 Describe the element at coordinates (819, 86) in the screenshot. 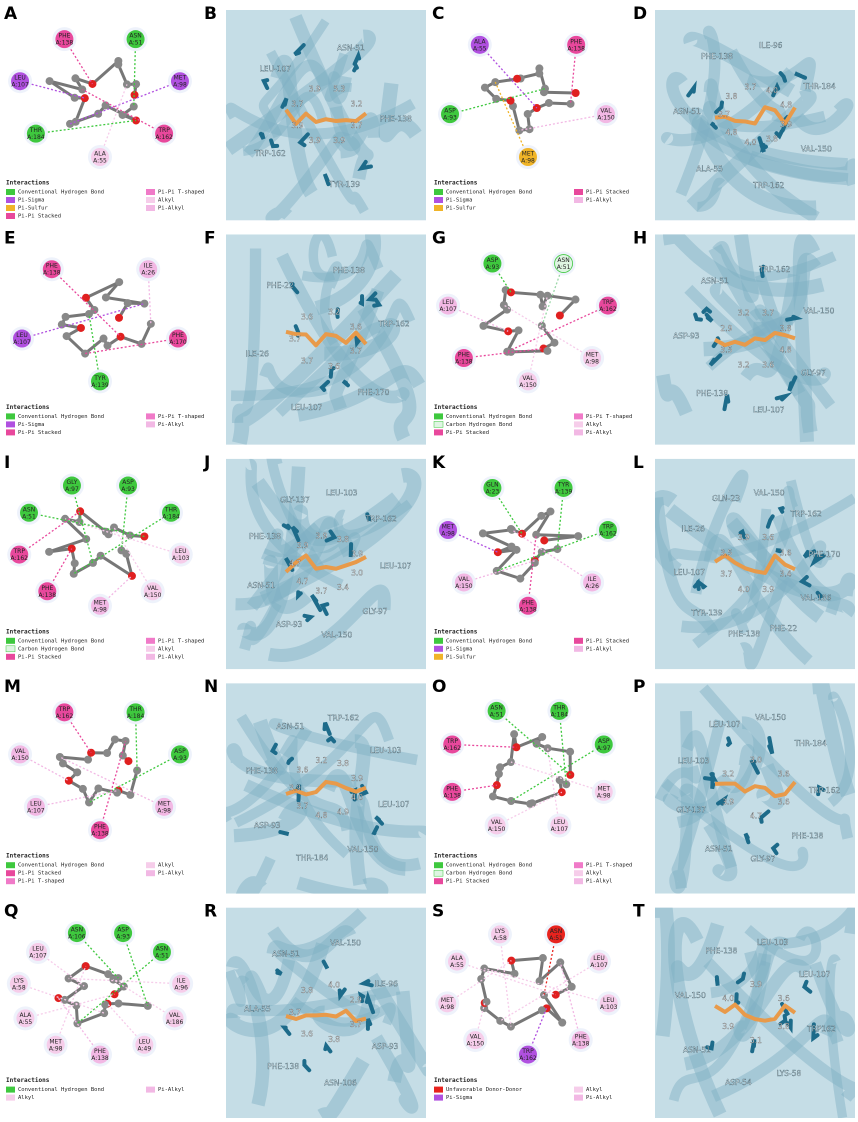

I see `residue-label: THR-184` at that location.